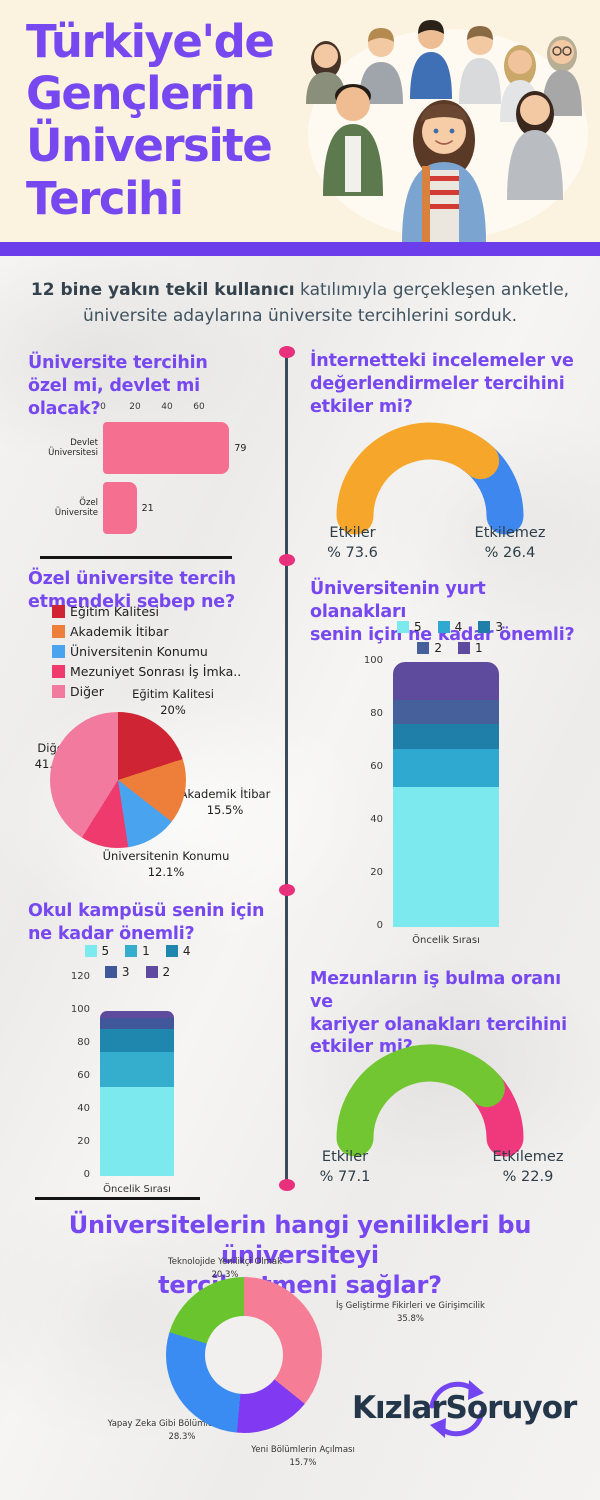 Image resolution: width=600 pixels, height=1500 pixels. Describe the element at coordinates (146, 922) in the screenshot. I see `heading-kampus: Okul kampüsü senin için ne kadar önemli?` at that location.